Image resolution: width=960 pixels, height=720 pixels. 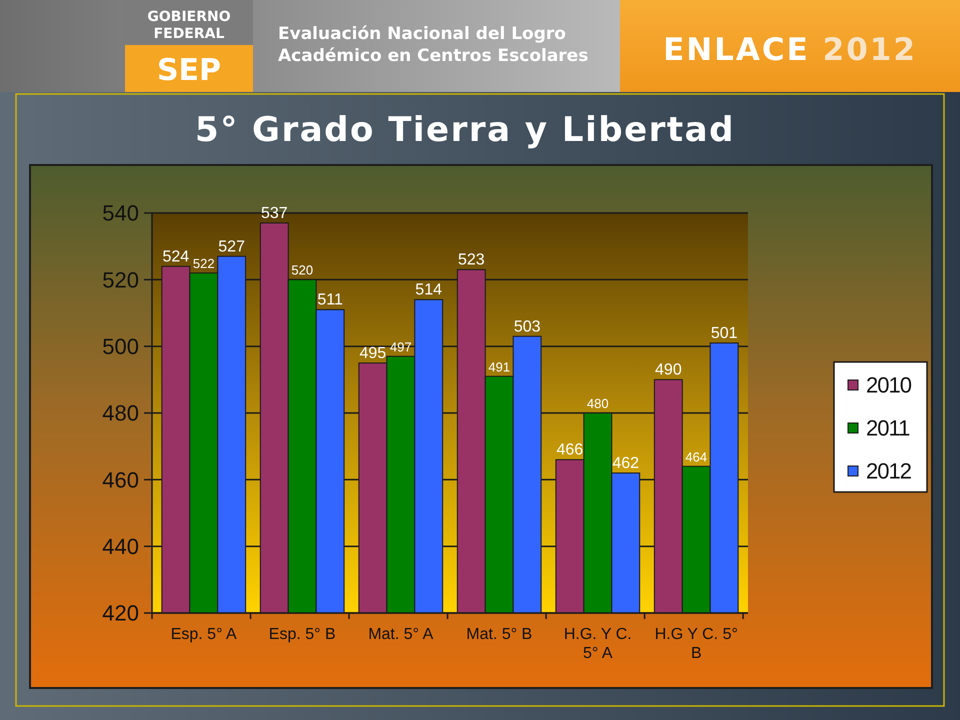 I want to click on data-label: 522, so click(x=203, y=263).